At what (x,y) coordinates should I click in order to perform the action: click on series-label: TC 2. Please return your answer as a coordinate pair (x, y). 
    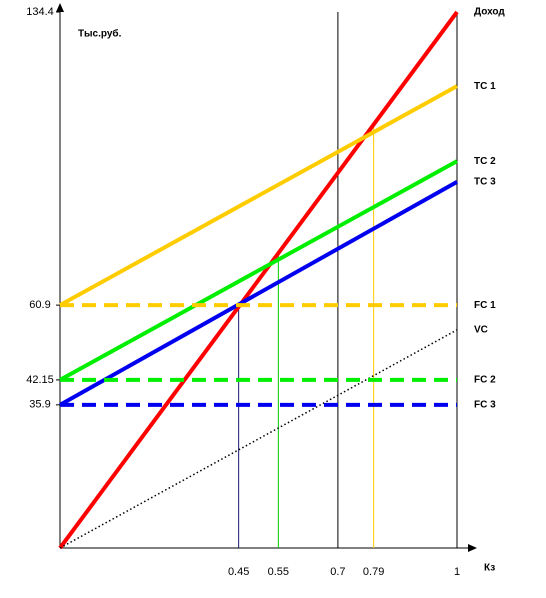
    Looking at the image, I should click on (485, 161).